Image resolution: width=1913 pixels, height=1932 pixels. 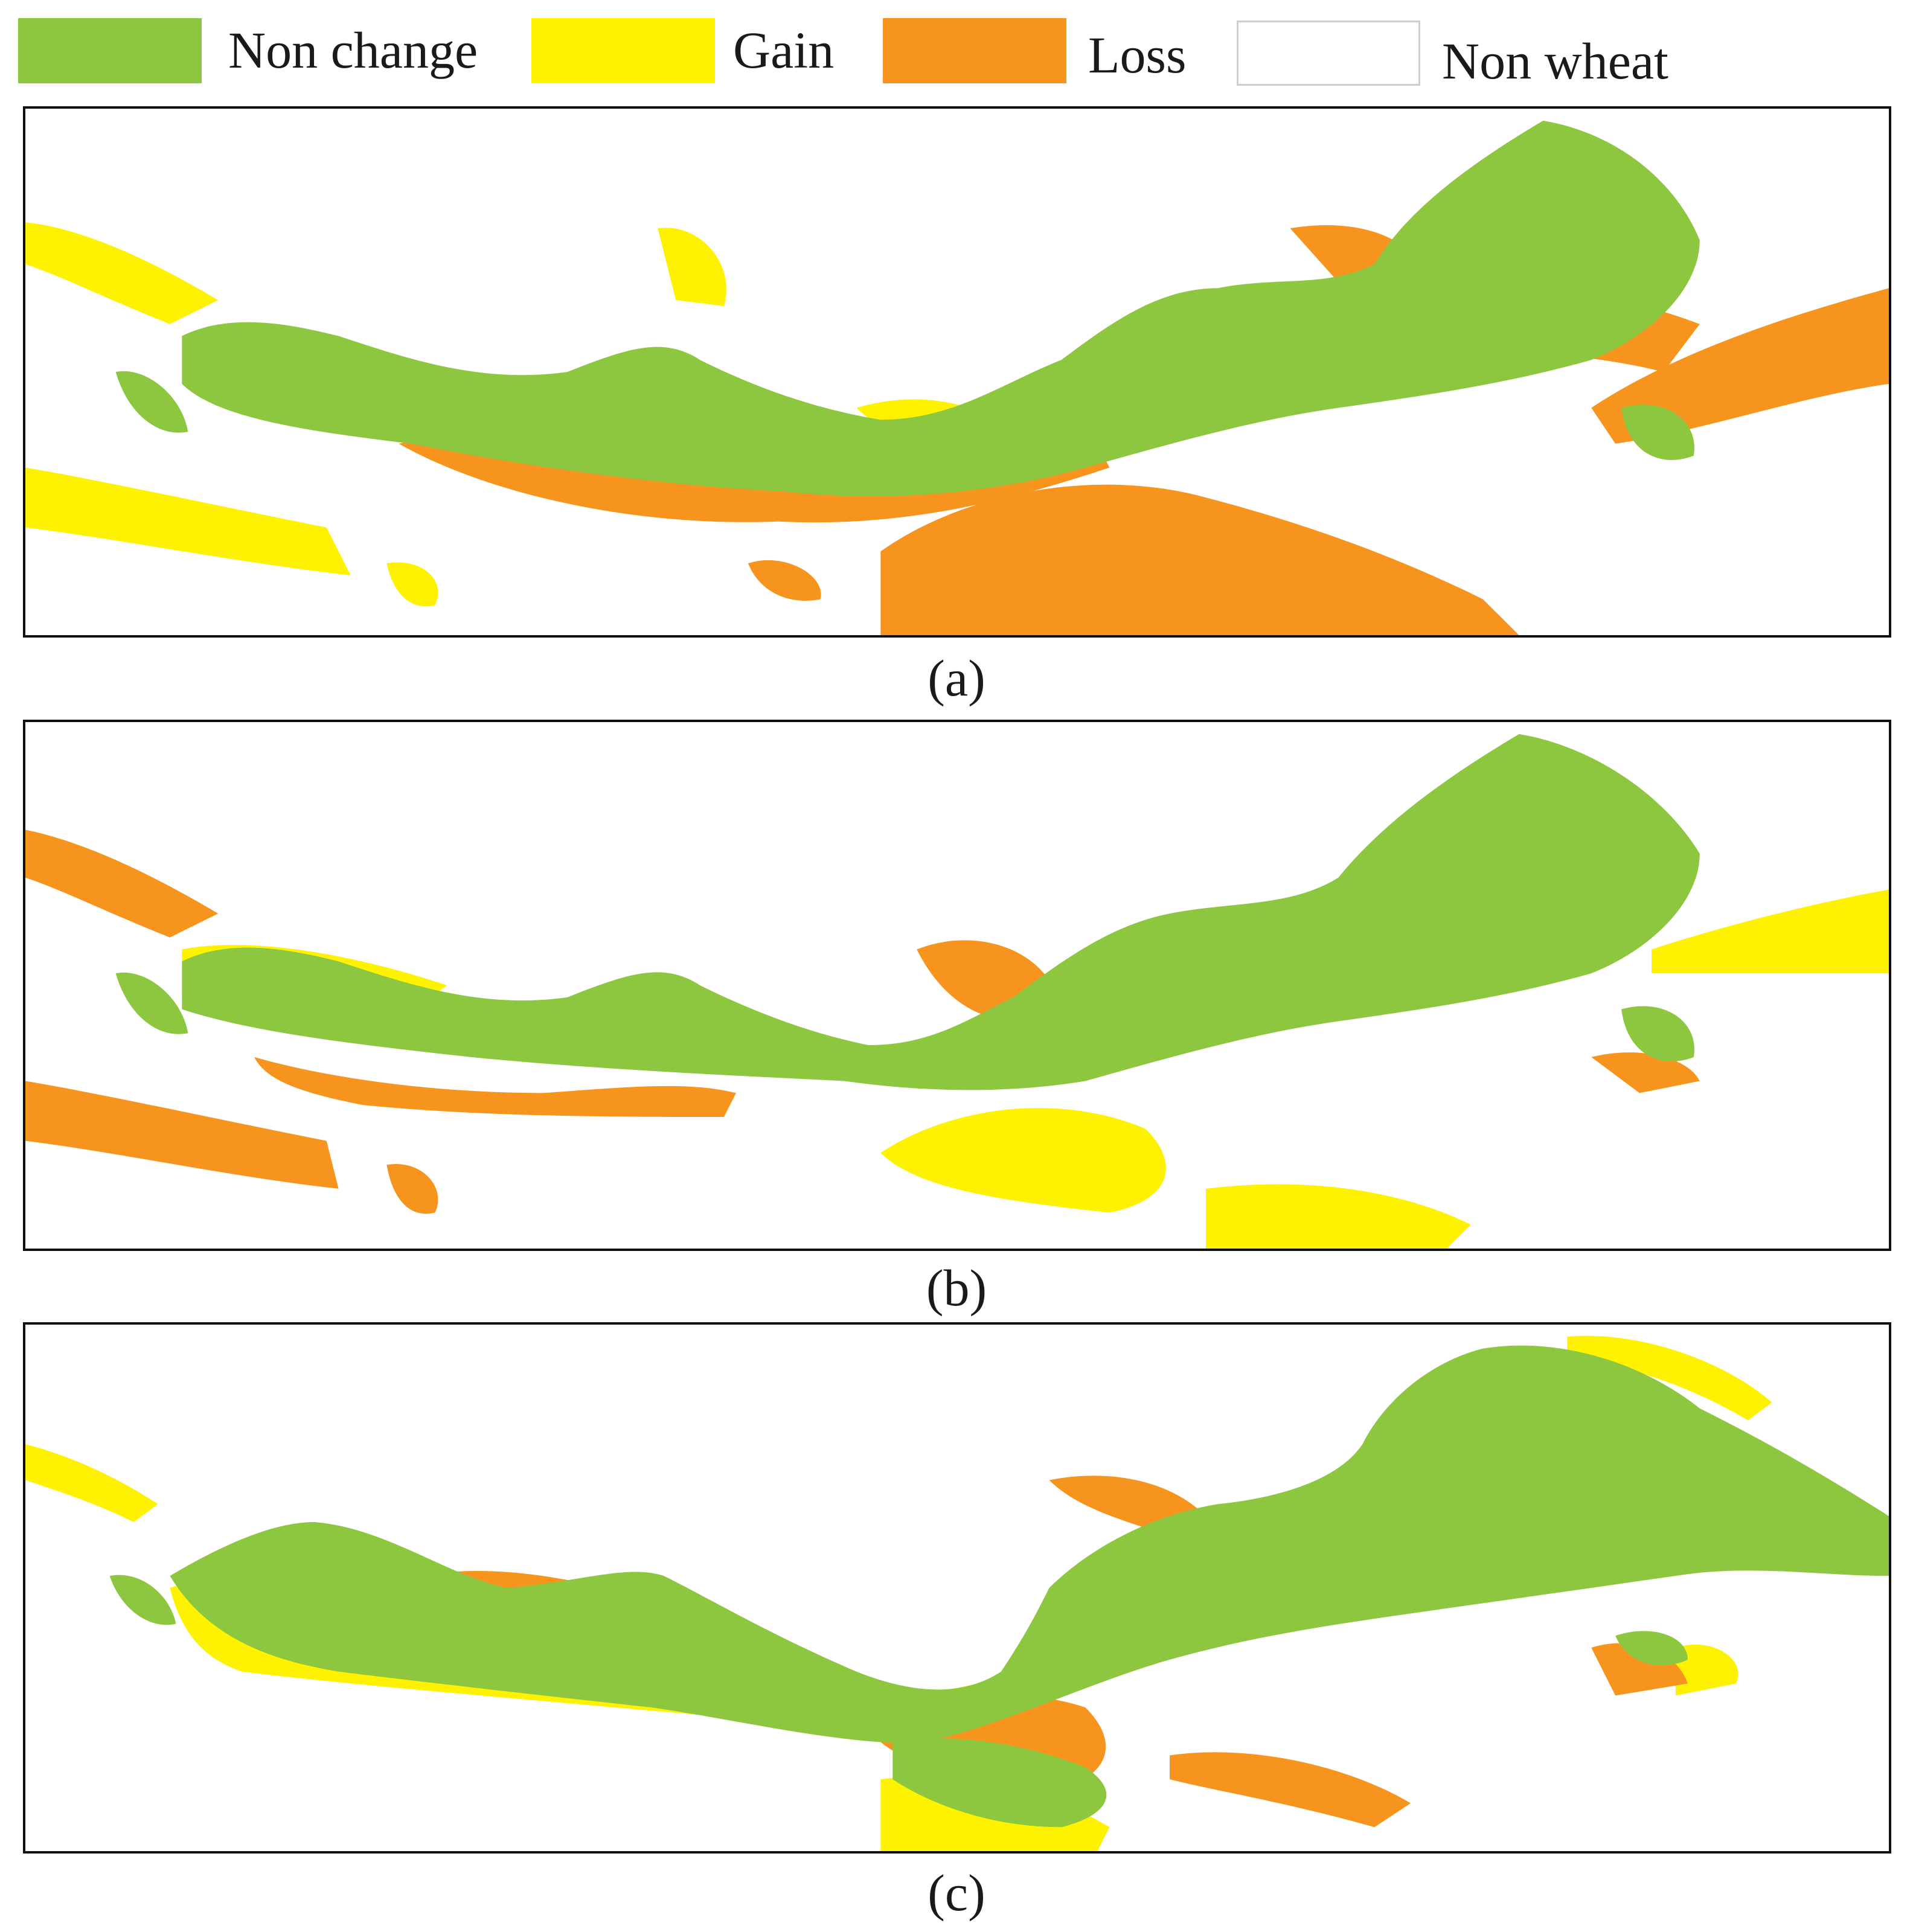 I want to click on legend-swatch-non-change, so click(x=110, y=51).